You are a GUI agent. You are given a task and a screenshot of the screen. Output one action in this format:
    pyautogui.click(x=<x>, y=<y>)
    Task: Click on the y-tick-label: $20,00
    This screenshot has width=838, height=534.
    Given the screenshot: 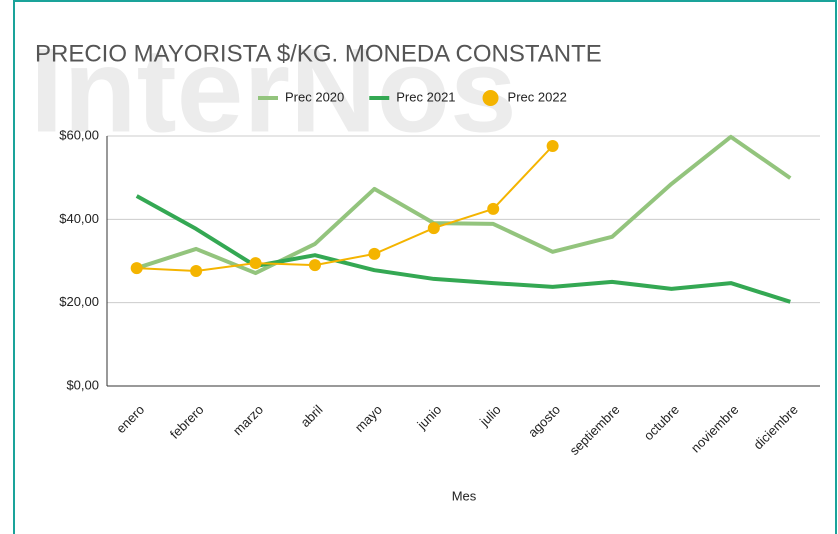 What is the action you would take?
    pyautogui.click(x=79, y=301)
    